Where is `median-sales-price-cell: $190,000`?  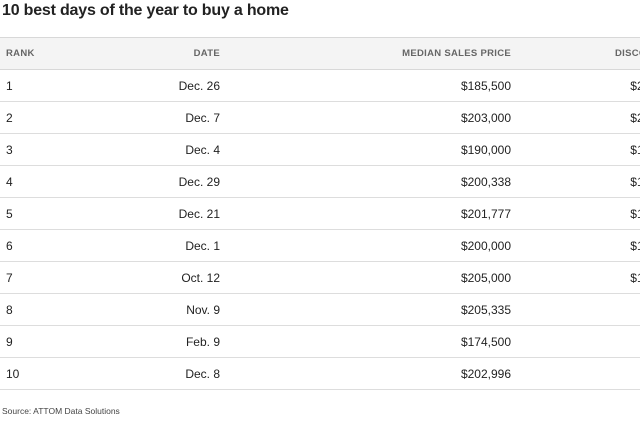 median-sales-price-cell: $190,000 is located at coordinates (367, 149).